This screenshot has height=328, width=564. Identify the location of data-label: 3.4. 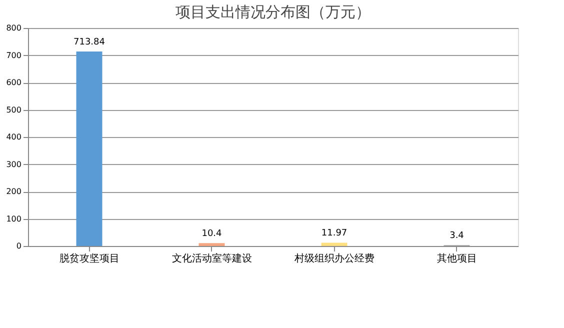
(457, 236).